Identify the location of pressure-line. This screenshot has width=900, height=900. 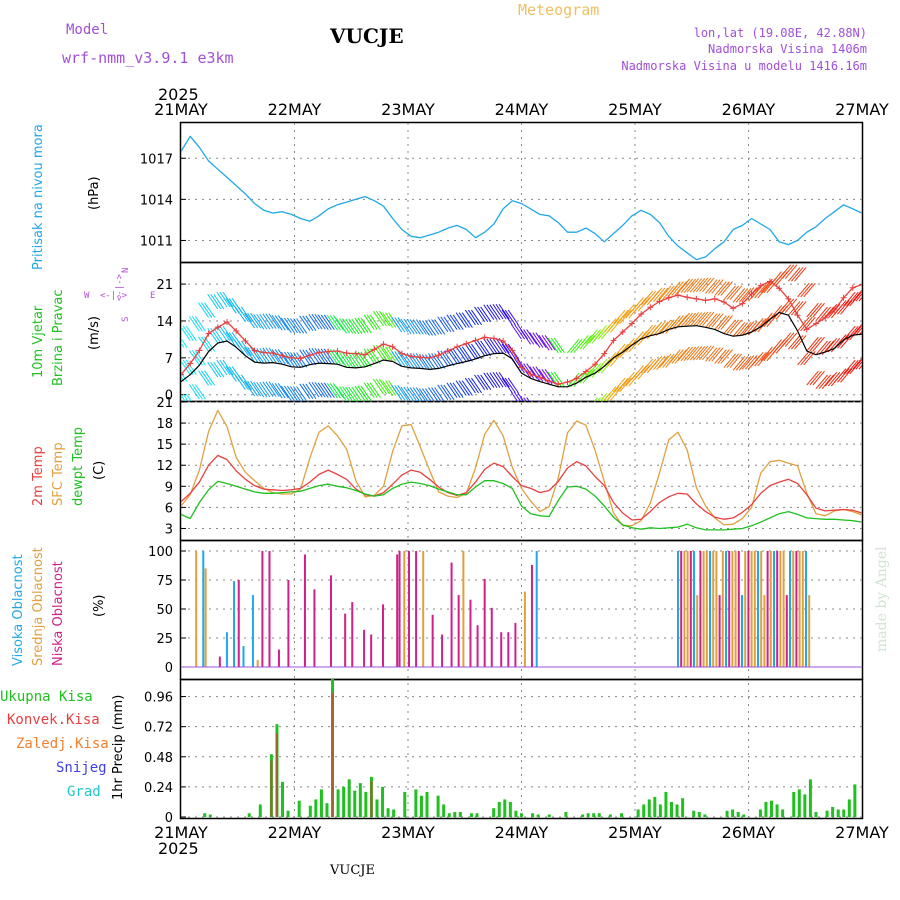
(521, 198).